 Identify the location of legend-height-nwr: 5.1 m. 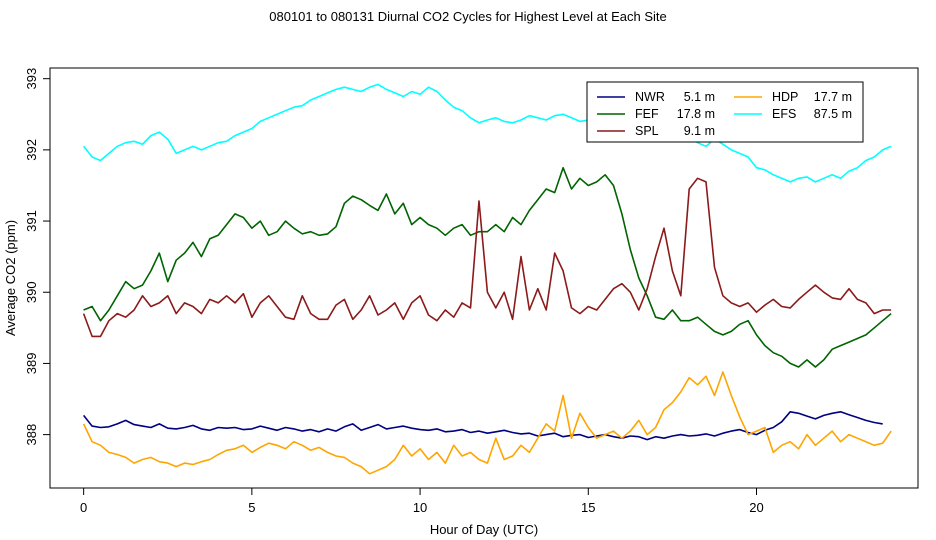
(699, 97).